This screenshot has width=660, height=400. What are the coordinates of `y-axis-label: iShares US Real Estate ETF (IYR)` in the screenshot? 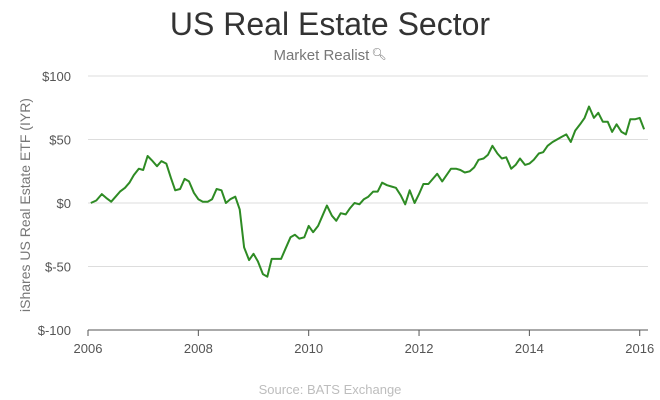 It's located at (25, 205).